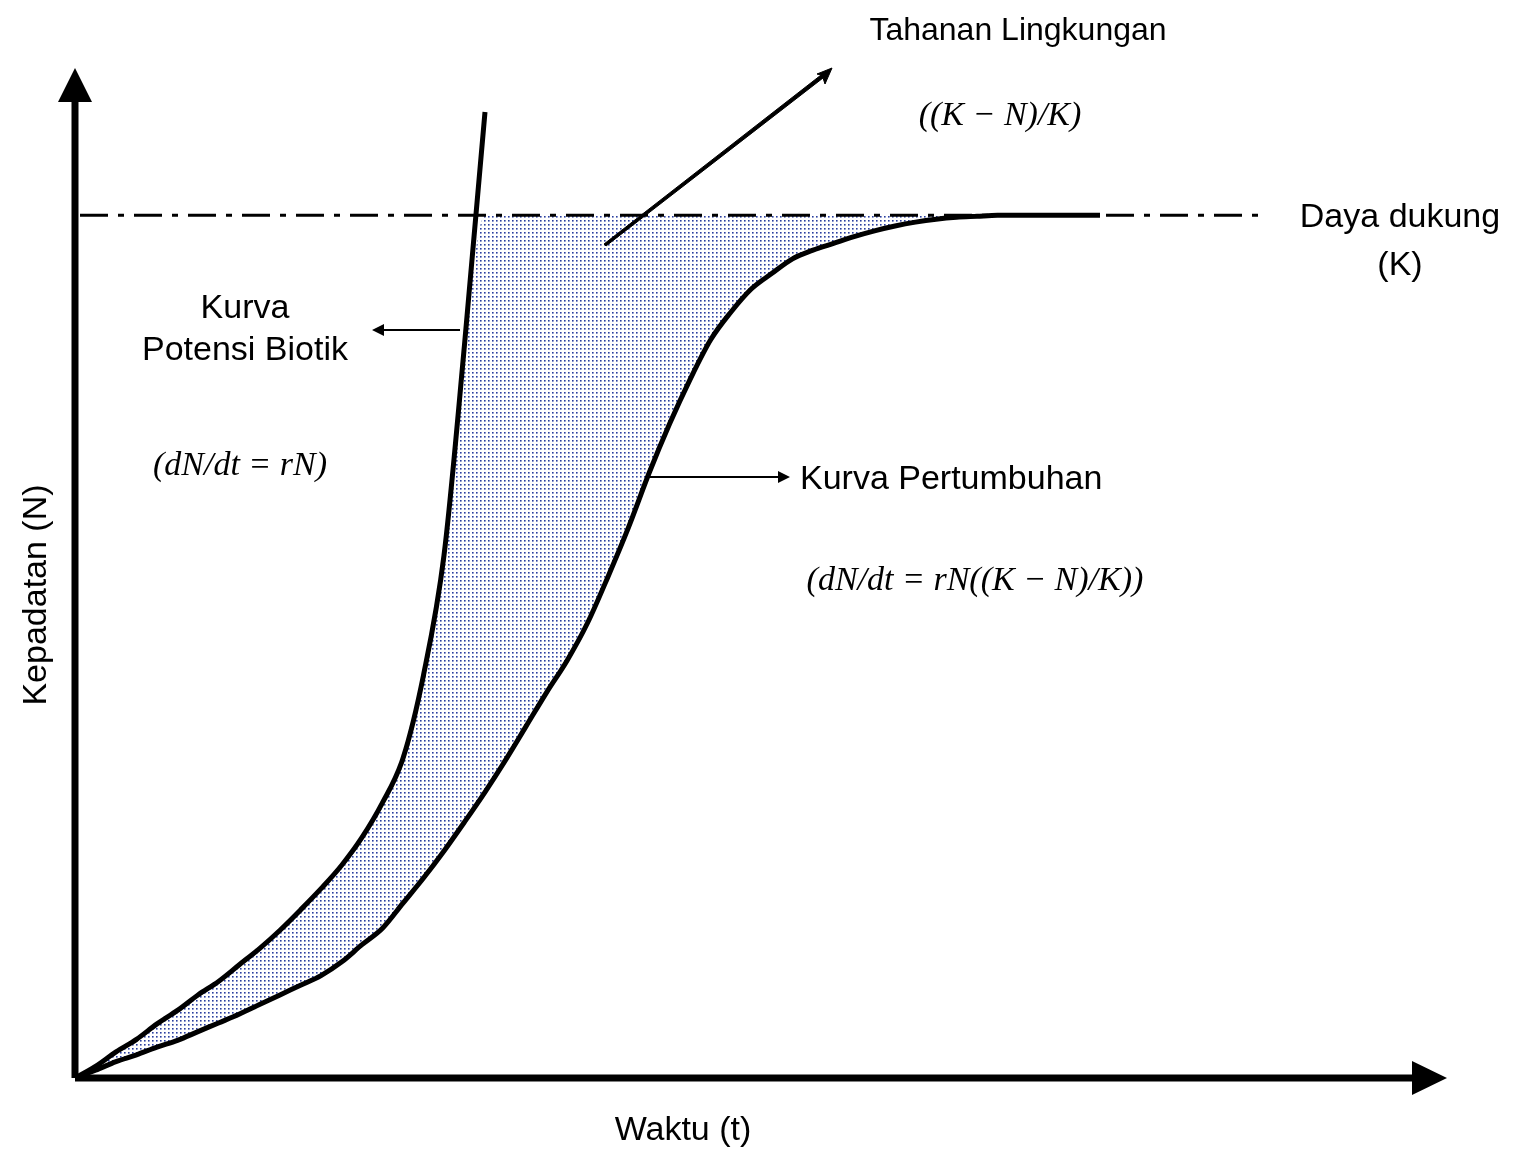  Describe the element at coordinates (1400, 239) in the screenshot. I see `ref-line-label: Daya dukung (K)` at that location.